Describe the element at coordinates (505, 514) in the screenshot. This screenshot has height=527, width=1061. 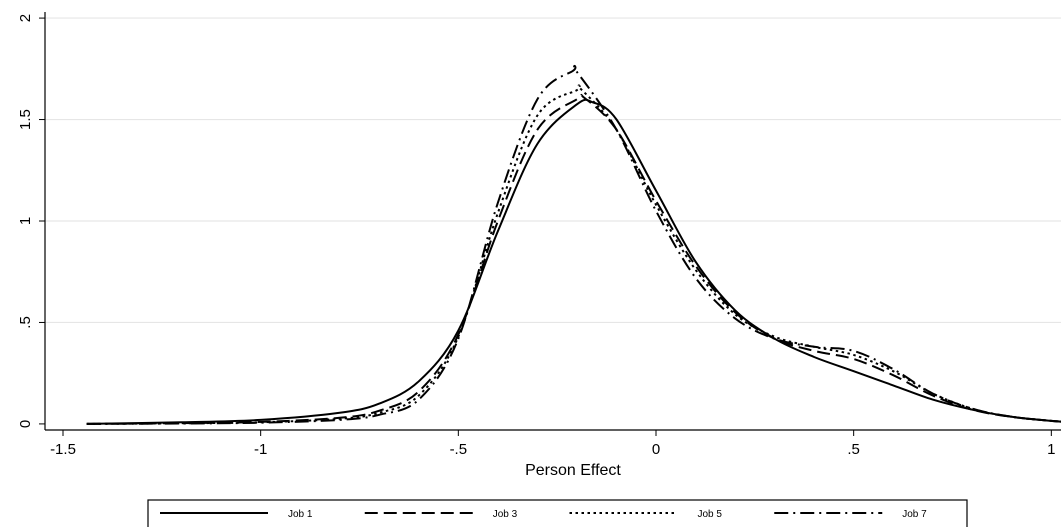
I see `legend-label: Job 3` at that location.